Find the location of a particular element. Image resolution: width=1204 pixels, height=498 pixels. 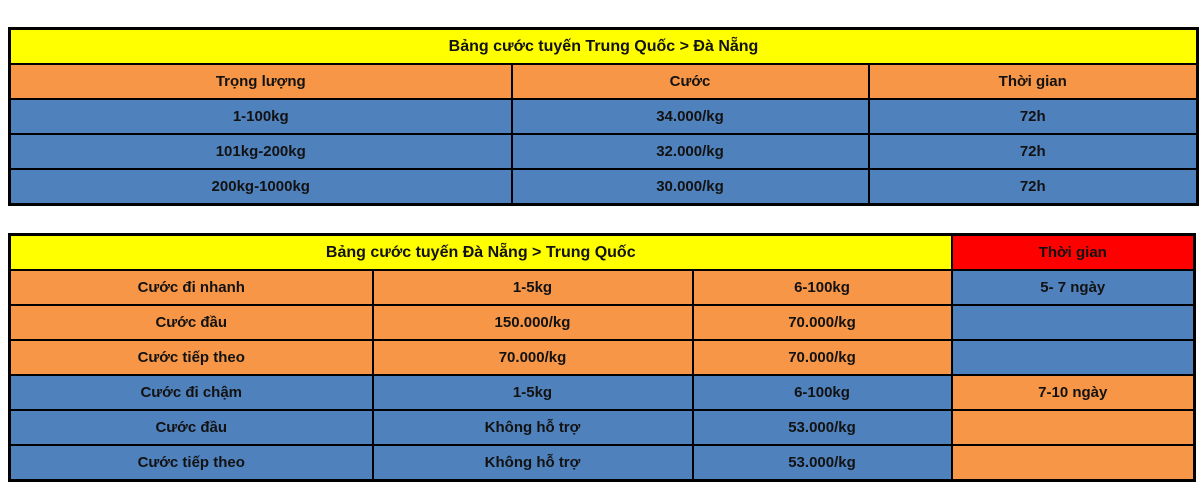

weight-cell: 200kg-1000kg is located at coordinates (260, 187).